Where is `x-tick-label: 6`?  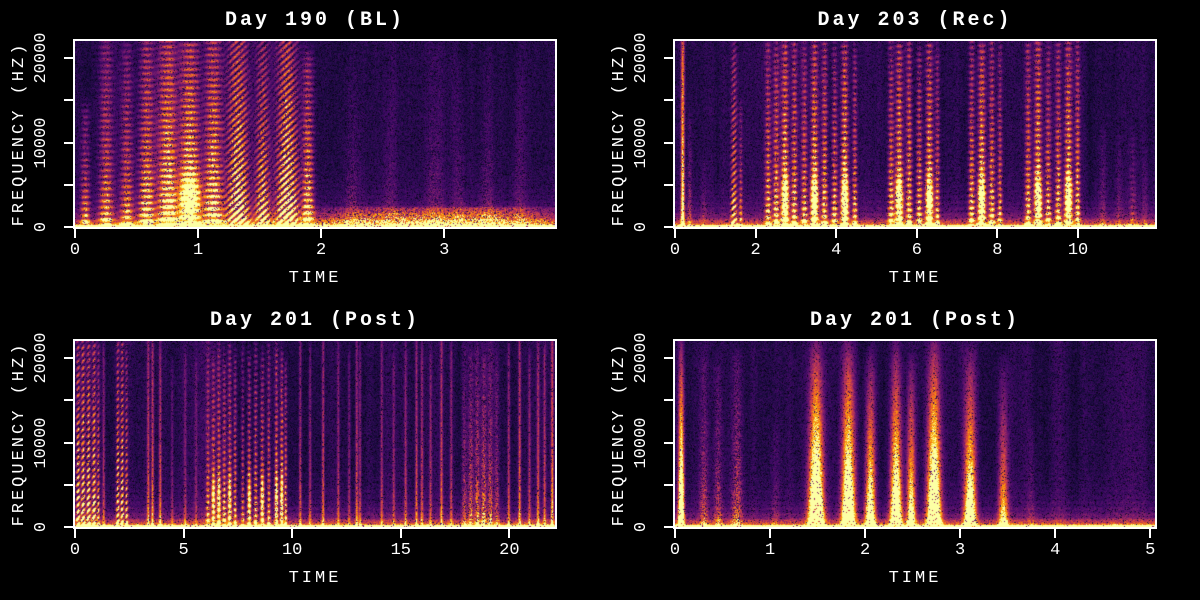
x-tick-label: 6 is located at coordinates (916, 250).